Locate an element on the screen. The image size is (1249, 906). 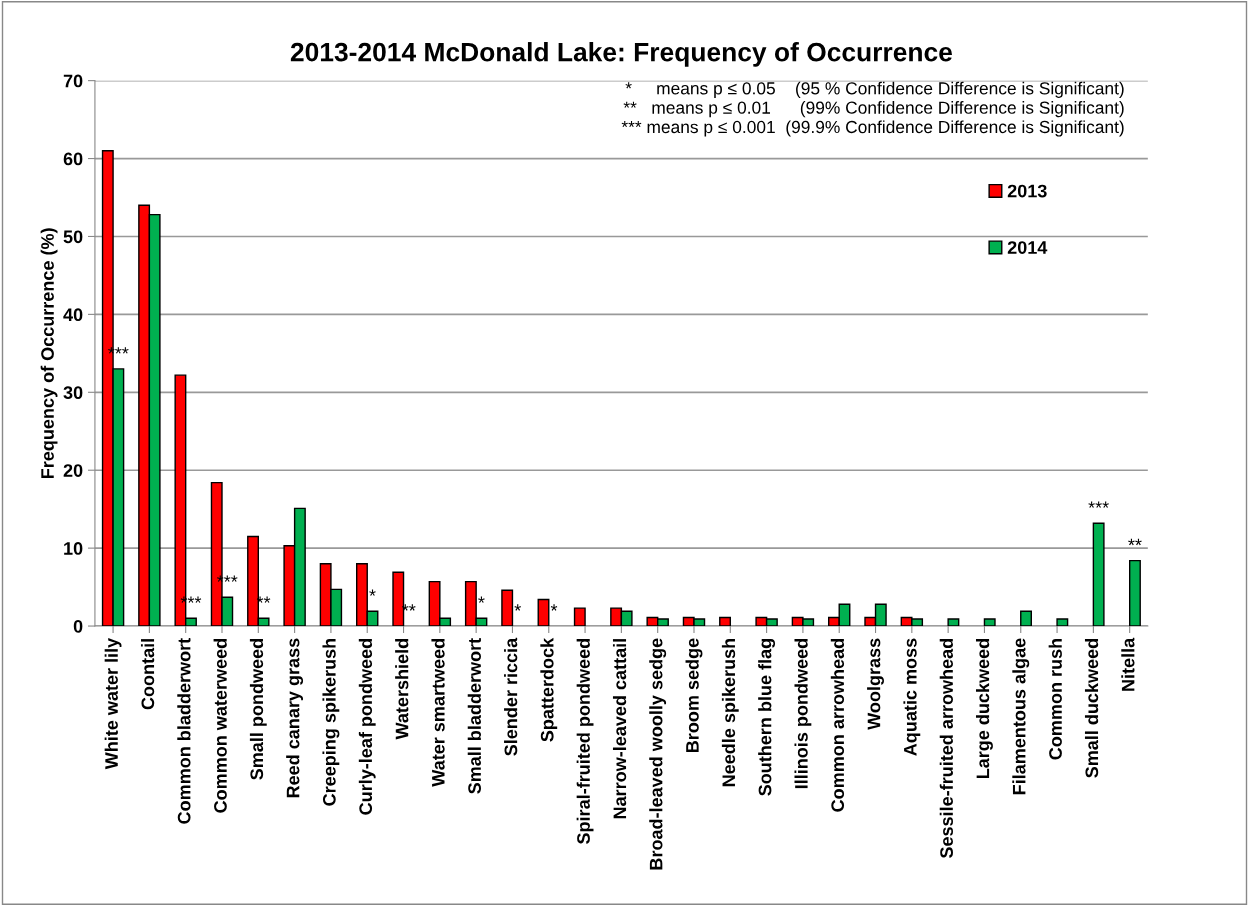
x-tick-label: Small bladderwort is located at coordinates (474, 716).